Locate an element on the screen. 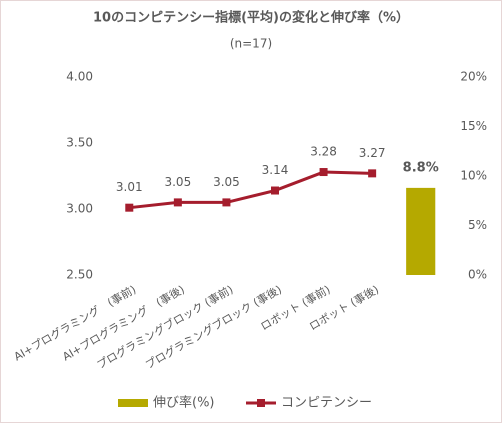 The image size is (502, 427). chart-subtitle: (n=17) is located at coordinates (251, 44).